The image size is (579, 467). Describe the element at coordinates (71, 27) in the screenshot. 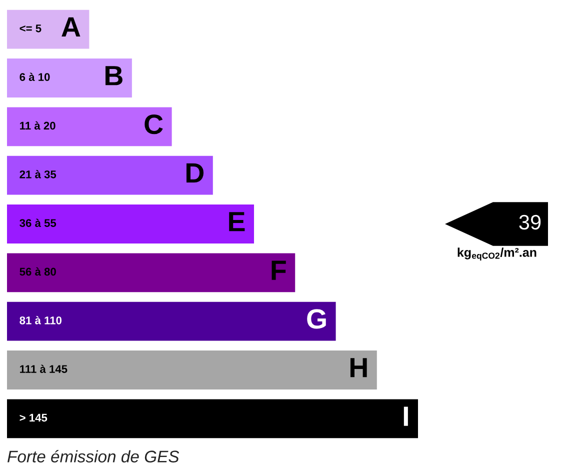

I see `y-tick-label: A` at that location.